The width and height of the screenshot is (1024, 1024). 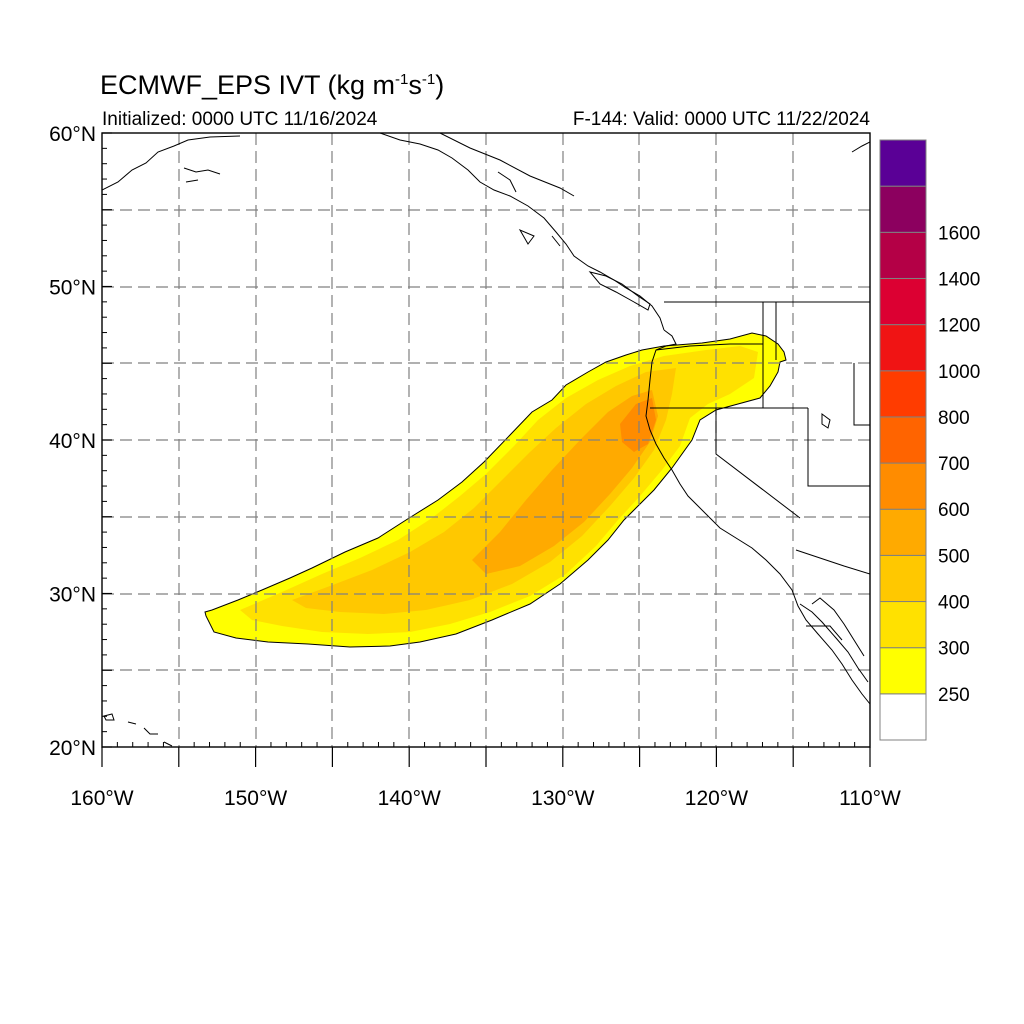 What do you see at coordinates (721, 119) in the screenshot?
I see `valid-time-label: F-144: Valid: 0000 UTC 11/22/2024` at bounding box center [721, 119].